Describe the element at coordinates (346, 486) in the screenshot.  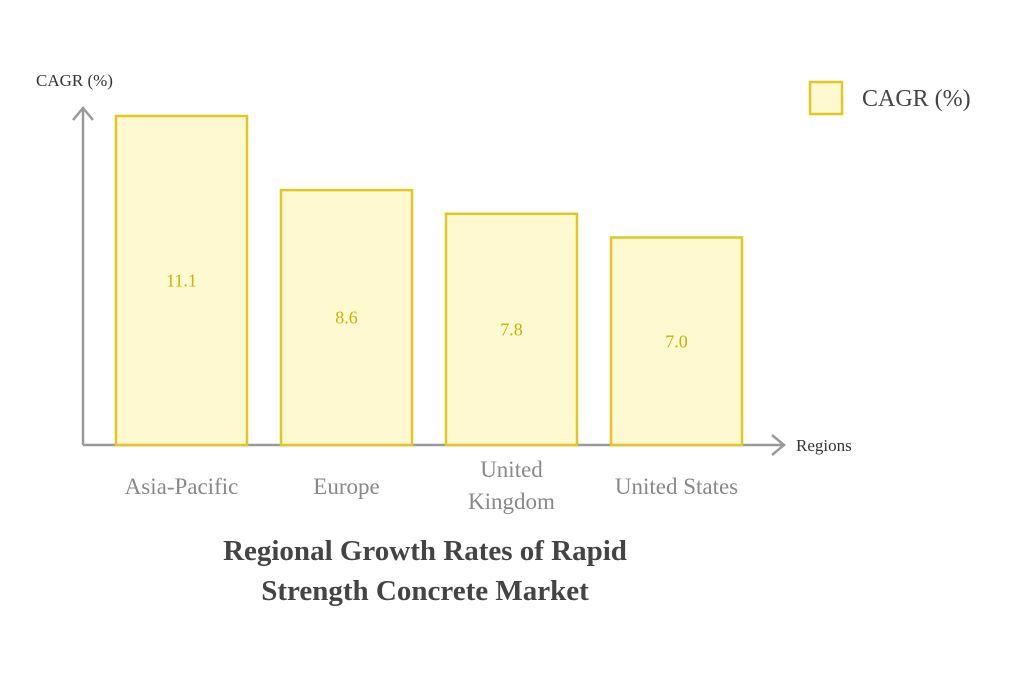
I see `category-label-1: Europe` at that location.